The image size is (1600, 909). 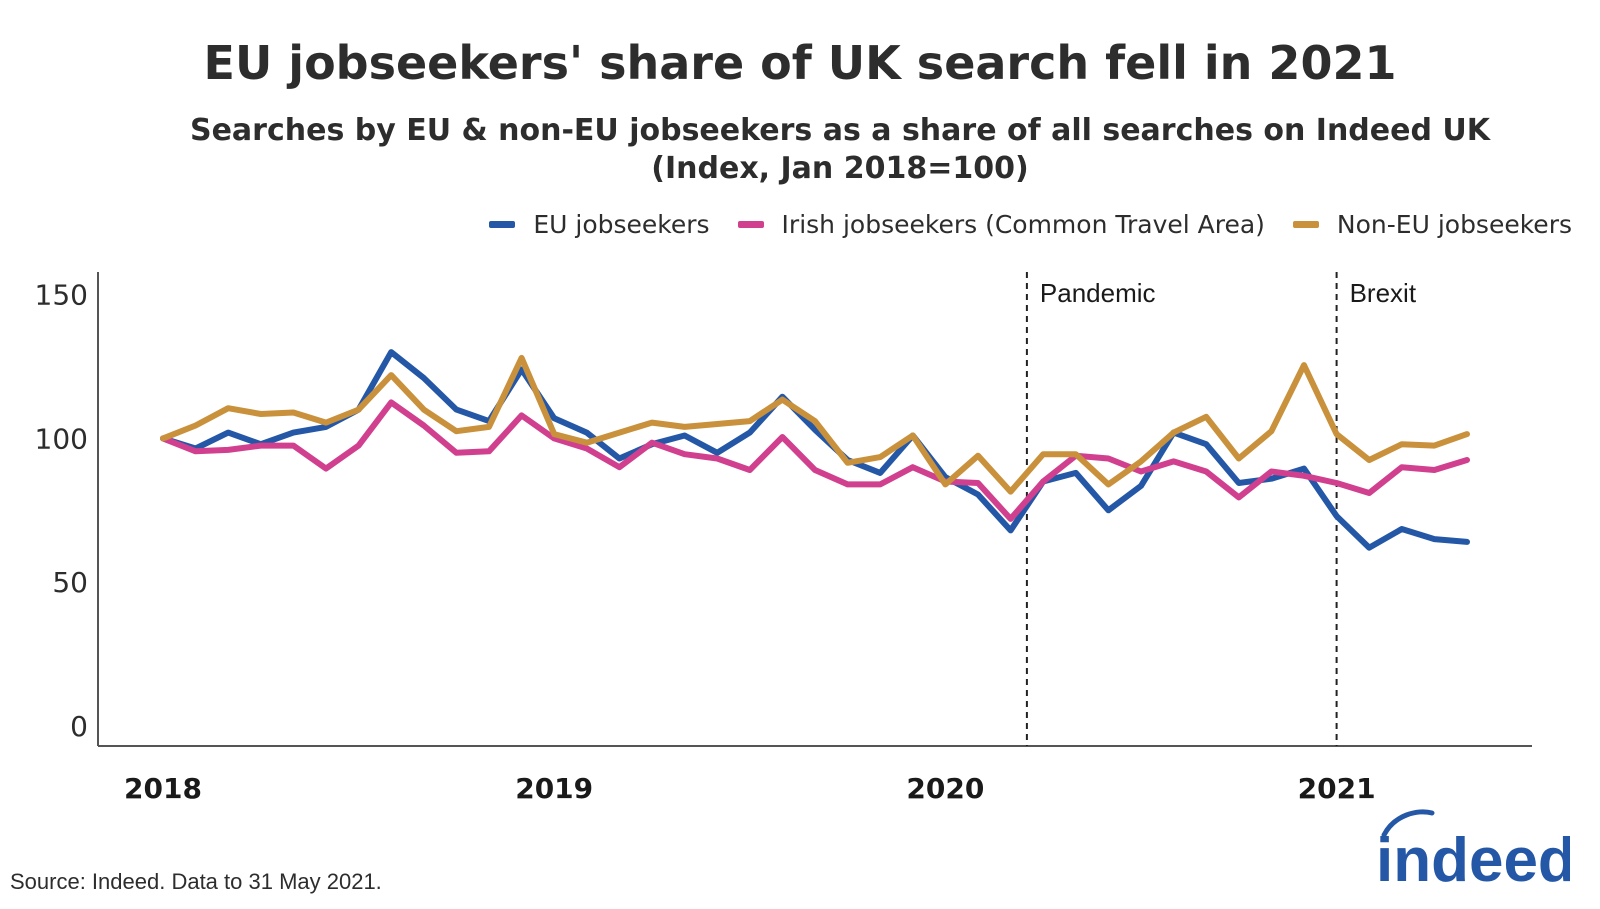 What do you see at coordinates (163, 788) in the screenshot?
I see `x-tick-label-2018: 2018` at bounding box center [163, 788].